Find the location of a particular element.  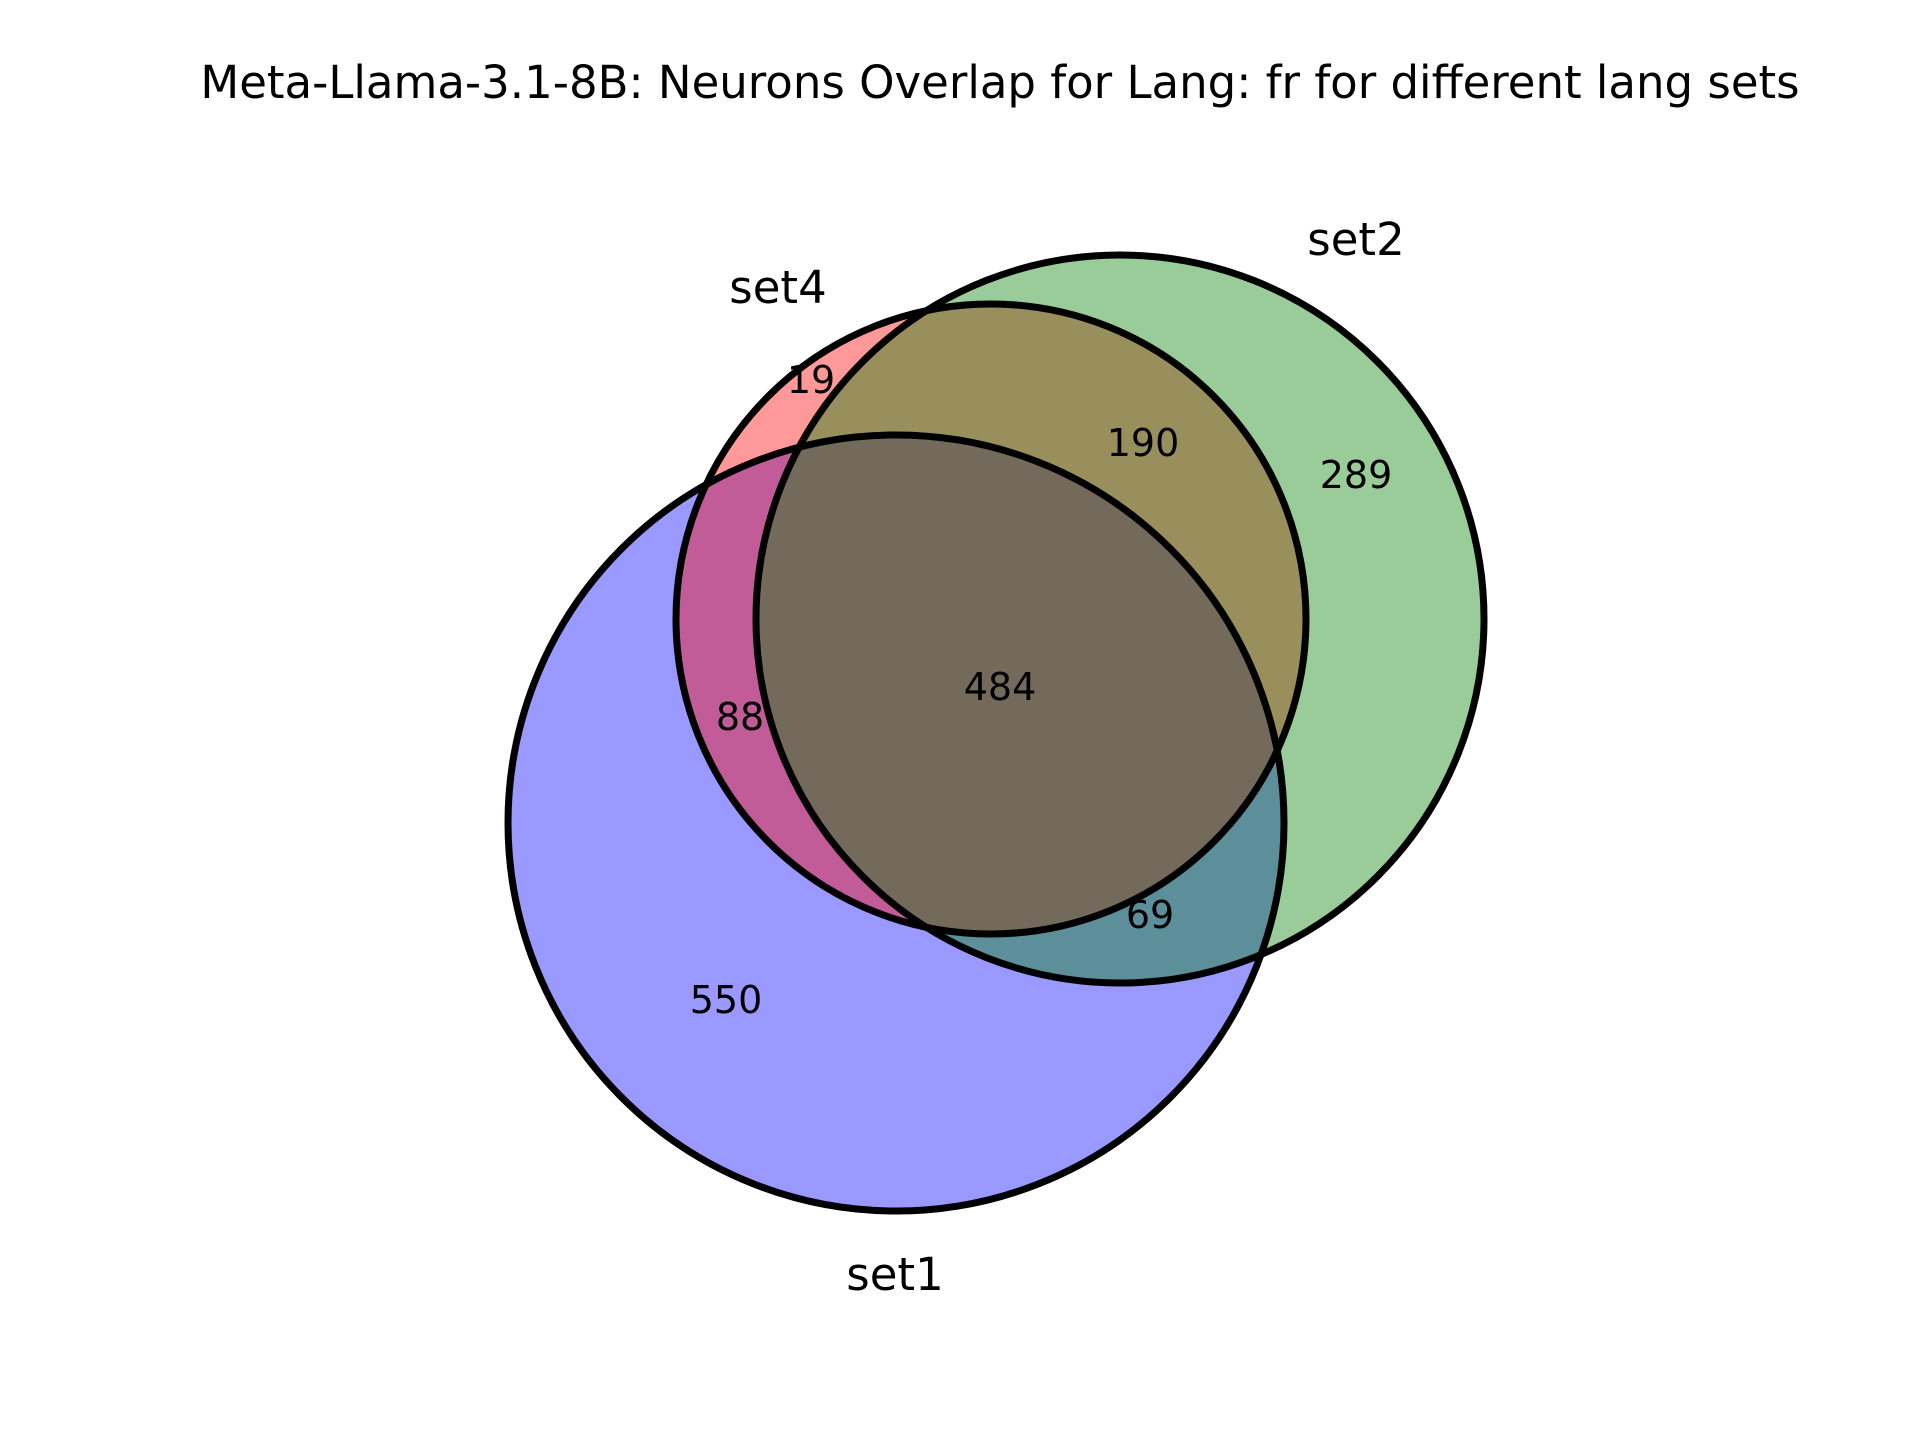

region-set2-set4: 190 is located at coordinates (1143, 443).